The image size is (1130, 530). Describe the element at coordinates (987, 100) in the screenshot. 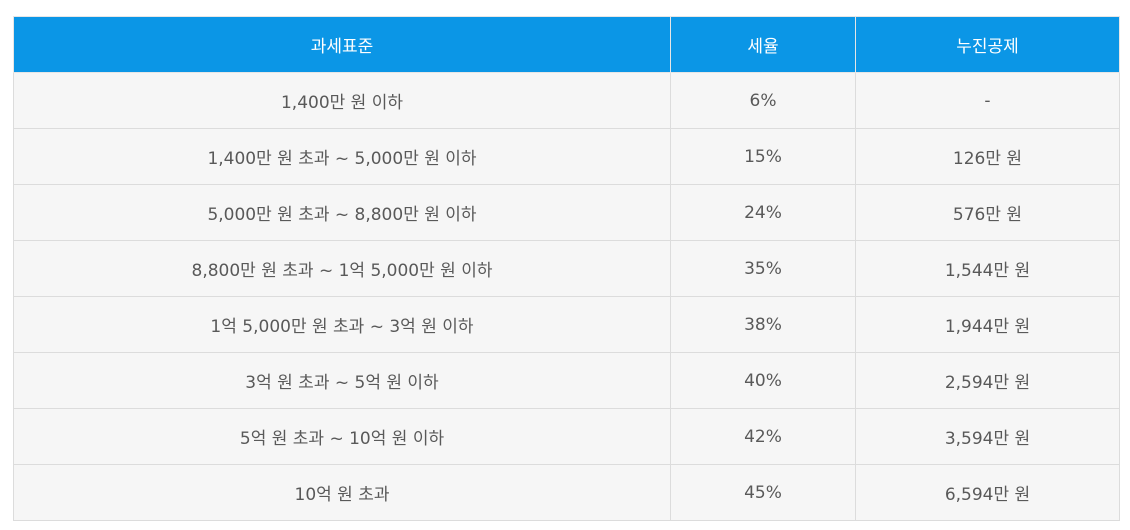

I see `cell-deduction: -` at that location.